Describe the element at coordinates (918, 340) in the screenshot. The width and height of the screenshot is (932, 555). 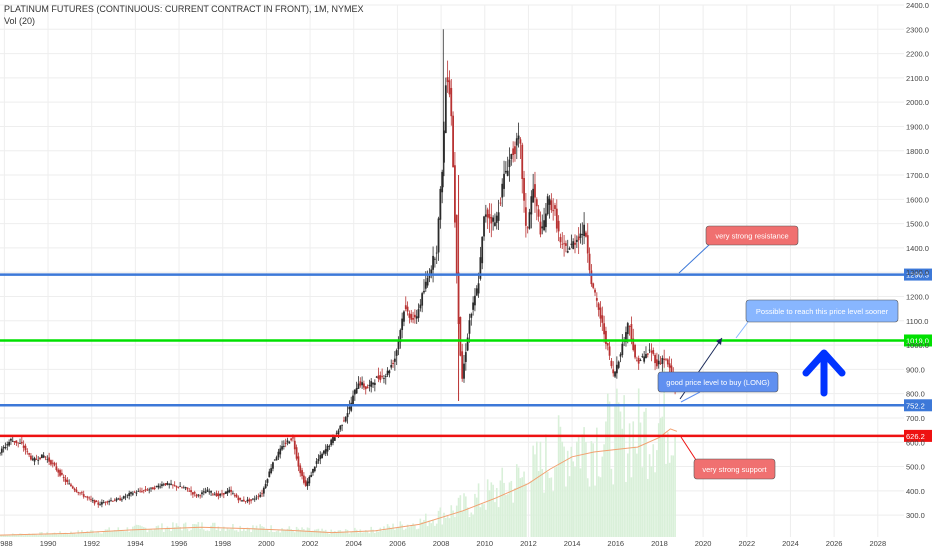
I see `level-price-tag-1019.0` at that location.